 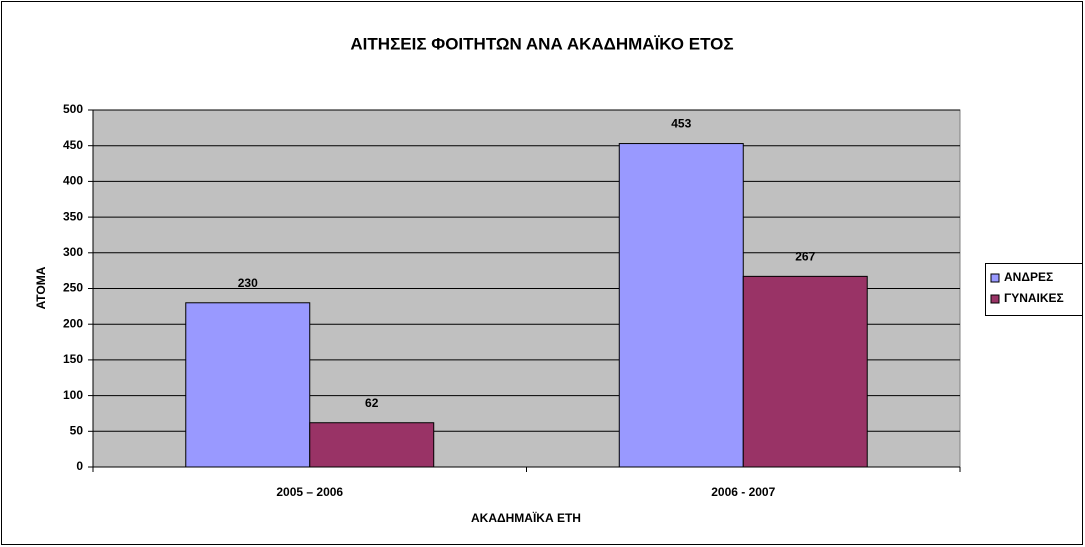 What do you see at coordinates (73, 181) in the screenshot?
I see `y-tick-label: 400` at bounding box center [73, 181].